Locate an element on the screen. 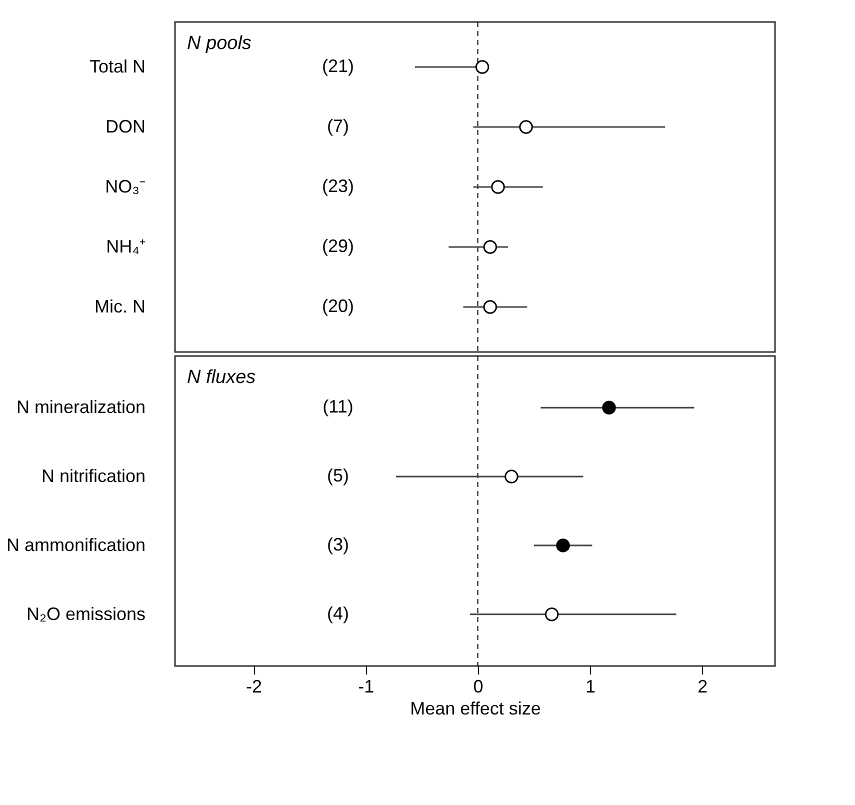  annotation: (11) is located at coordinates (338, 406).